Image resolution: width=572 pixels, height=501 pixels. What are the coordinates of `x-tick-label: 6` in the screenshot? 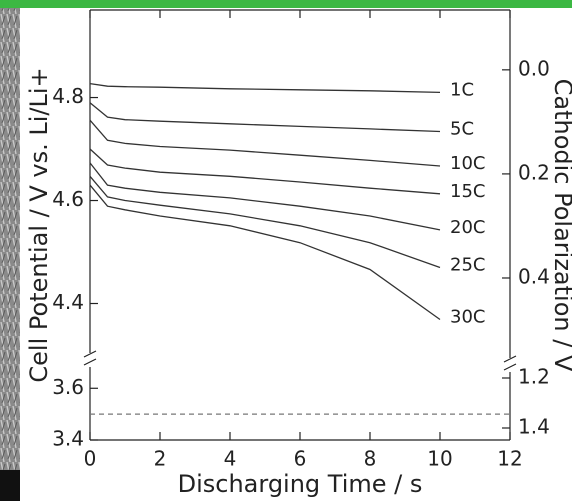 It's located at (300, 459).